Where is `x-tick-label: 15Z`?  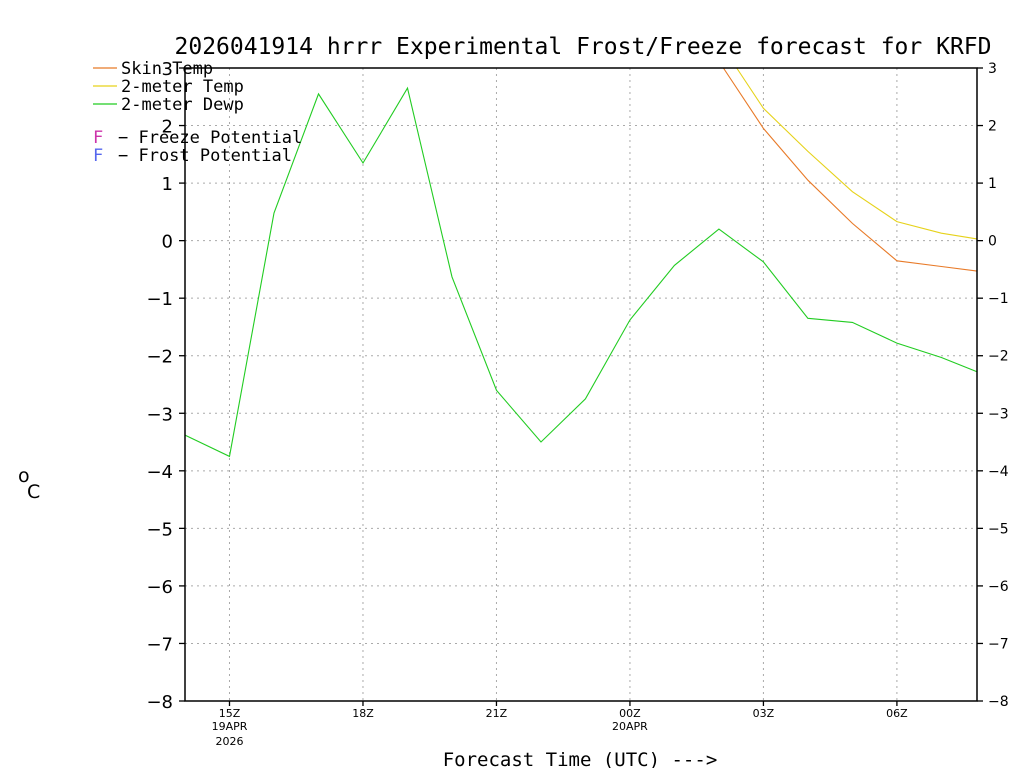 x-tick-label: 15Z is located at coordinates (230, 713).